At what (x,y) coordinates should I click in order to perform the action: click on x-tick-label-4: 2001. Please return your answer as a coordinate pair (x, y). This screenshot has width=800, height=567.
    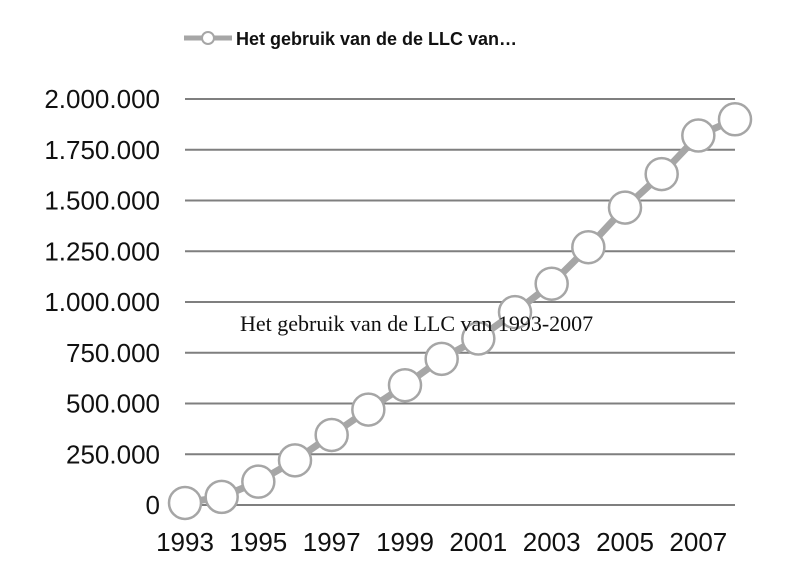
    Looking at the image, I should click on (478, 542).